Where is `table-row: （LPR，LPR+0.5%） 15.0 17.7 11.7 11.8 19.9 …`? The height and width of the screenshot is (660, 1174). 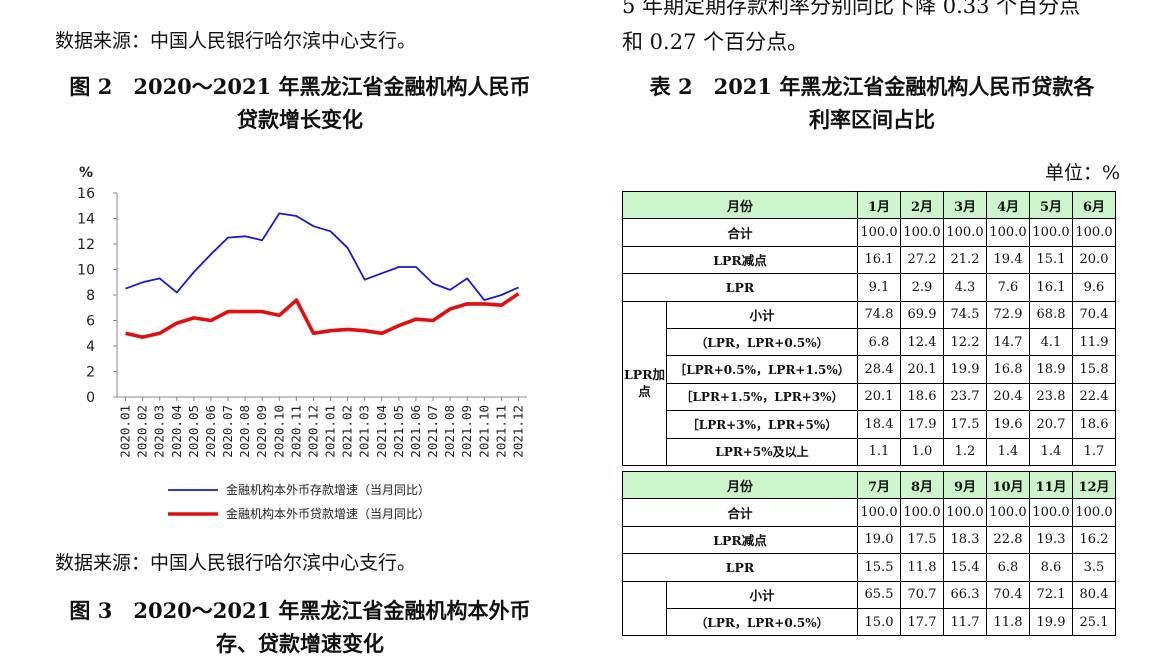 table-row: （LPR，LPR+0.5%） 15.0 17.7 11.7 11.8 19.9 … is located at coordinates (869, 621).